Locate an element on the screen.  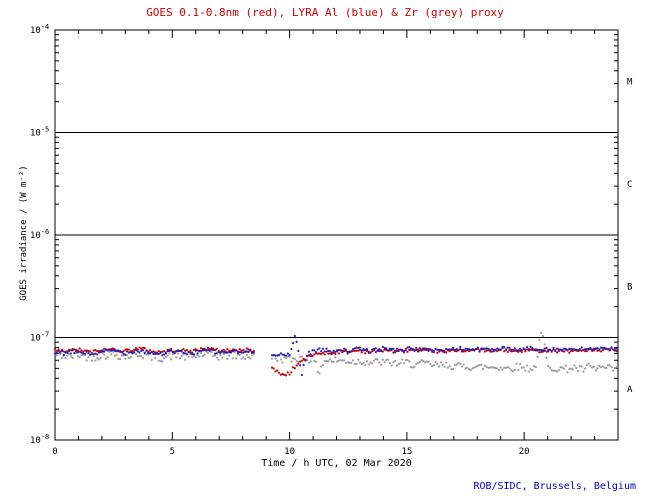
svg-text: 10⁻⁷ is located at coordinates (39, 337).